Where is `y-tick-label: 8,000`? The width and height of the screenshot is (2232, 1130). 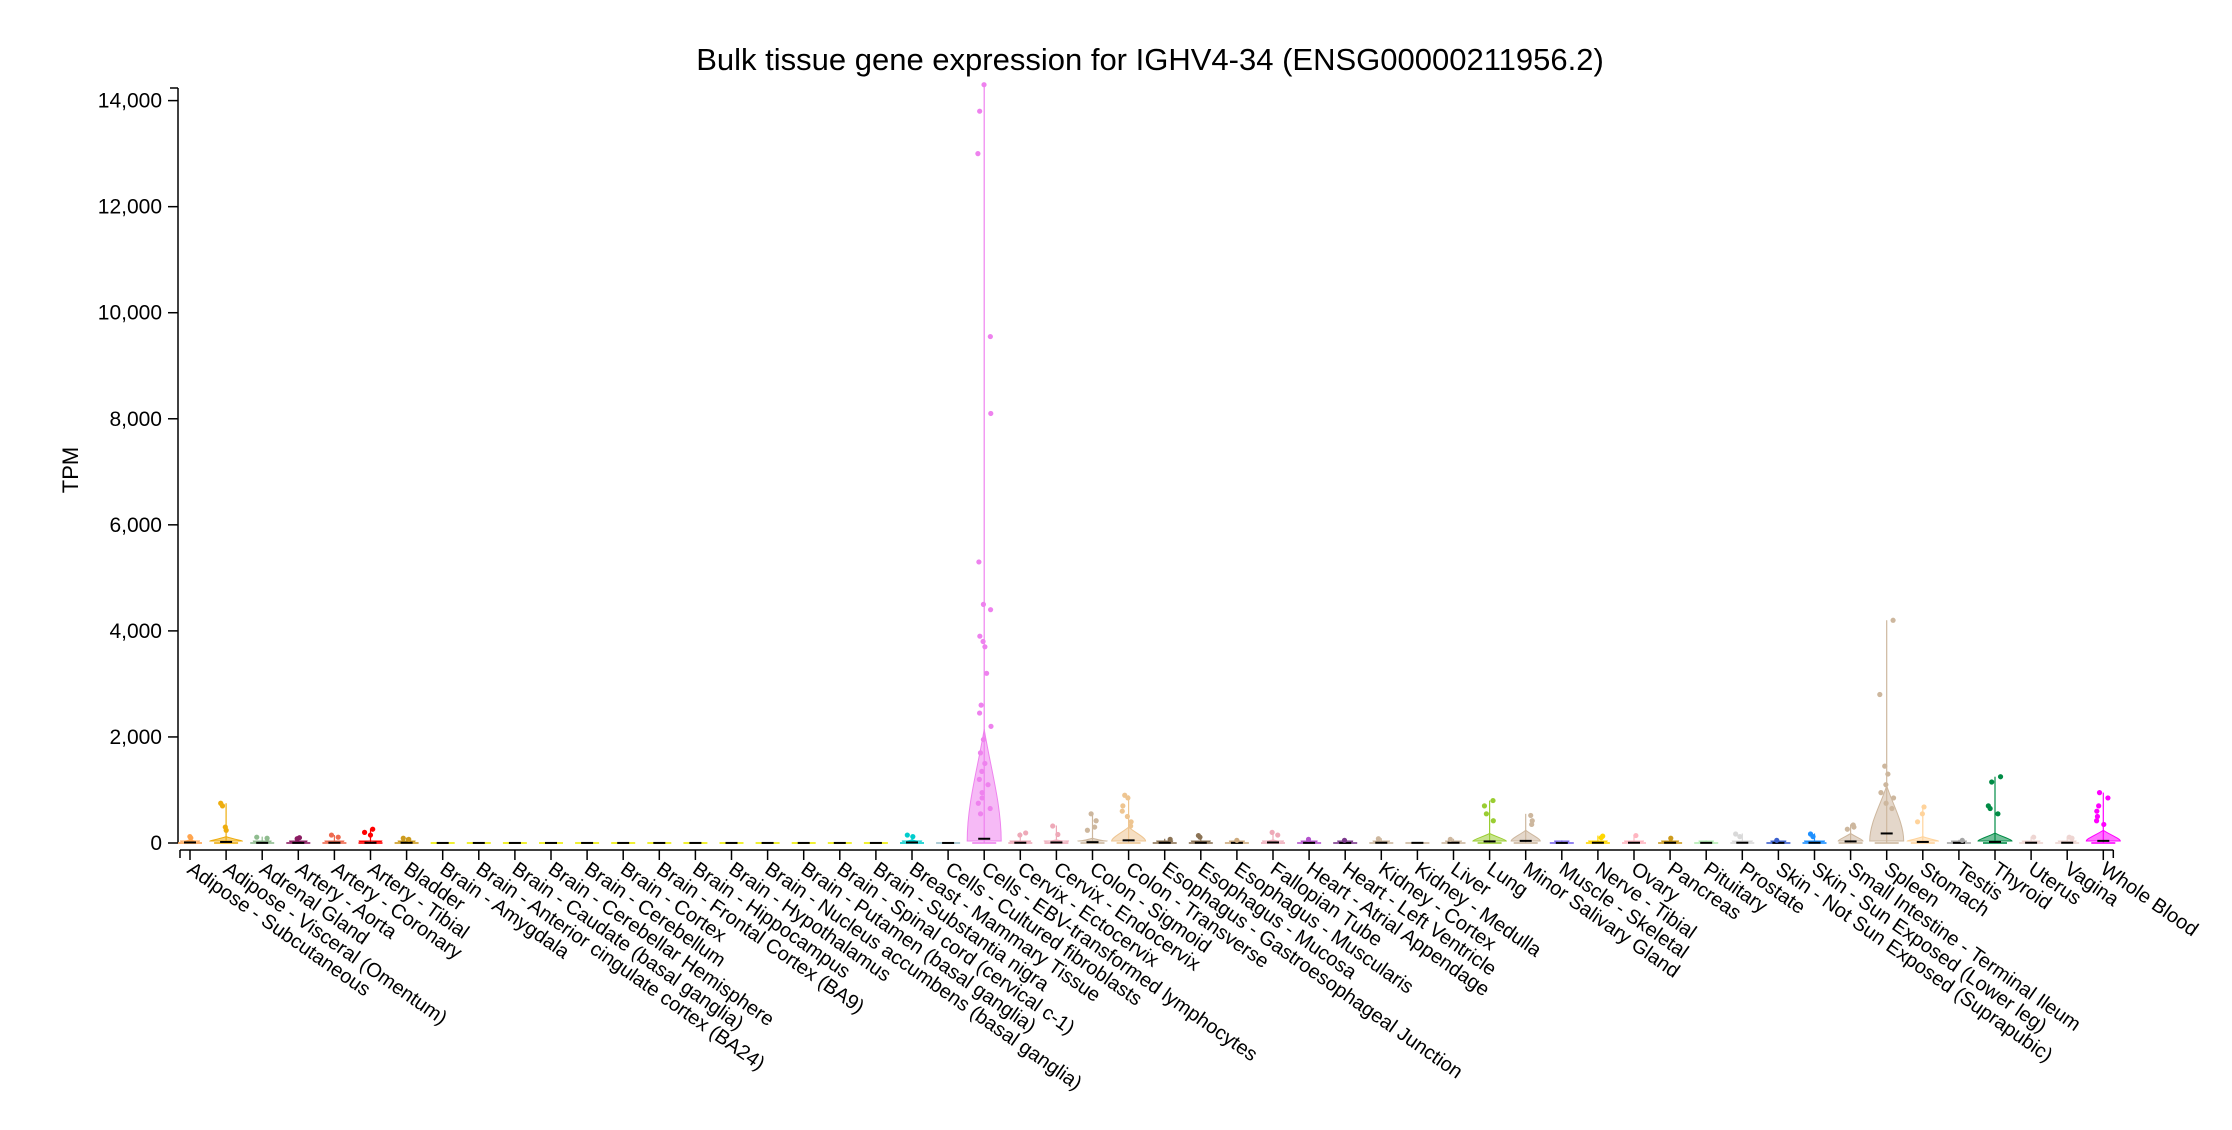 y-tick-label: 8,000 is located at coordinates (135, 419).